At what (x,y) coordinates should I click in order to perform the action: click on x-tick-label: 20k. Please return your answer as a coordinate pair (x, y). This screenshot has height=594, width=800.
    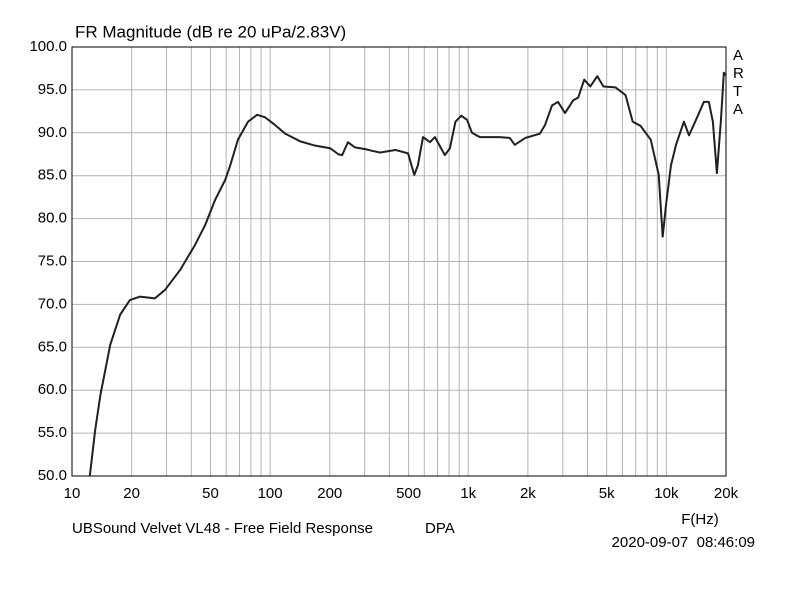
    Looking at the image, I should click on (726, 493).